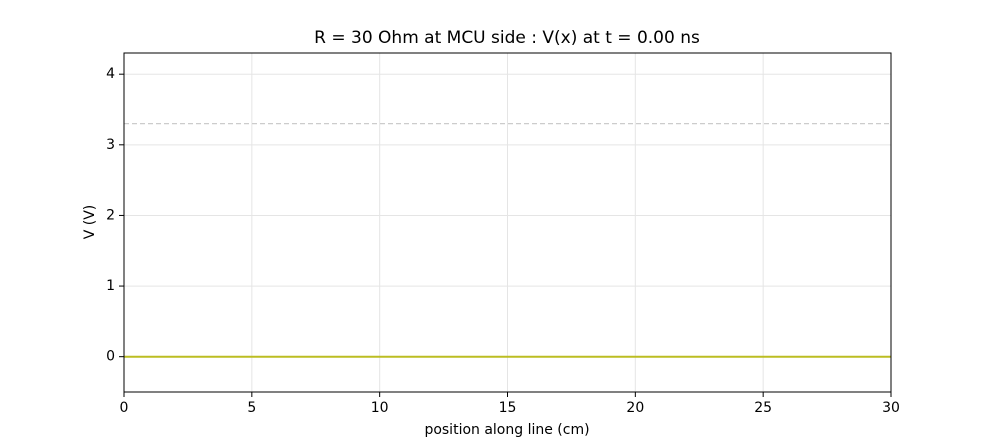  I want to click on x-tick-label: 10, so click(380, 408).